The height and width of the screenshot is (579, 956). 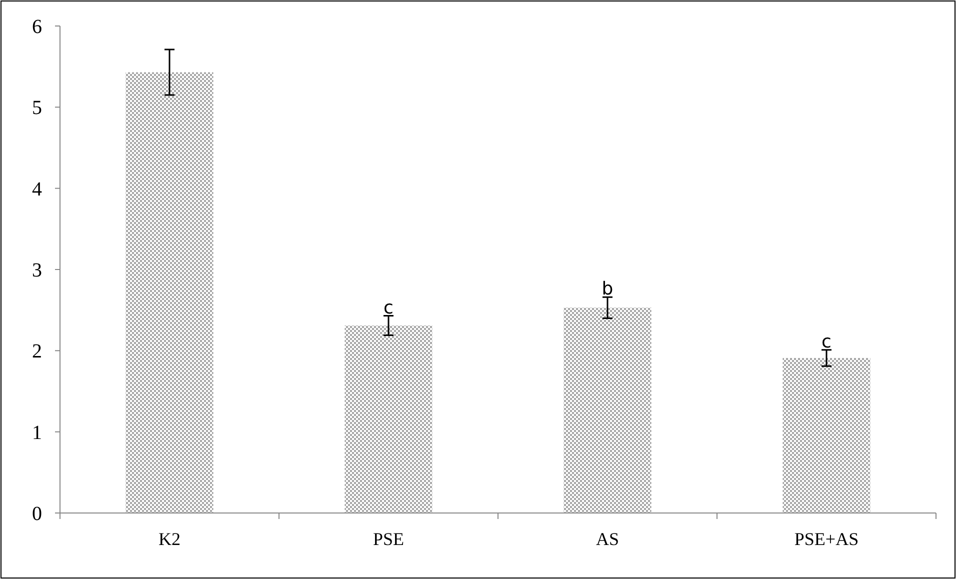 What do you see at coordinates (169, 539) in the screenshot?
I see `x-tick-label: K2` at bounding box center [169, 539].